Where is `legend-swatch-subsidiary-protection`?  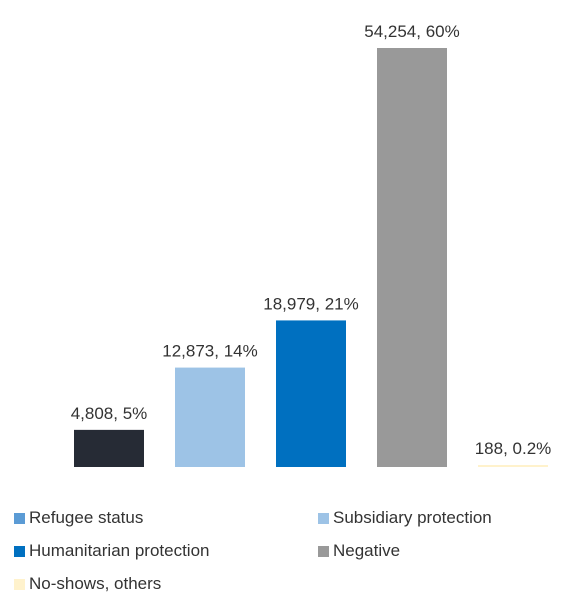 legend-swatch-subsidiary-protection is located at coordinates (323, 518).